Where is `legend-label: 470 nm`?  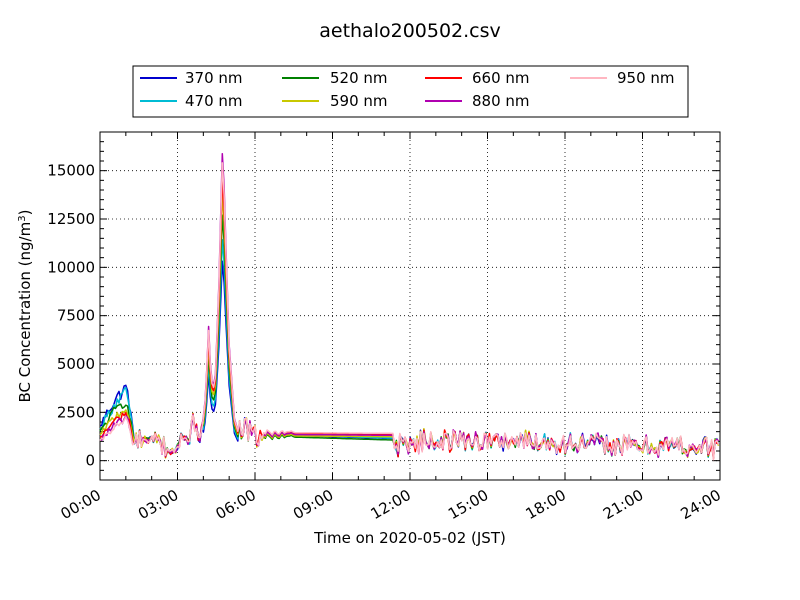 legend-label: 470 nm is located at coordinates (214, 101).